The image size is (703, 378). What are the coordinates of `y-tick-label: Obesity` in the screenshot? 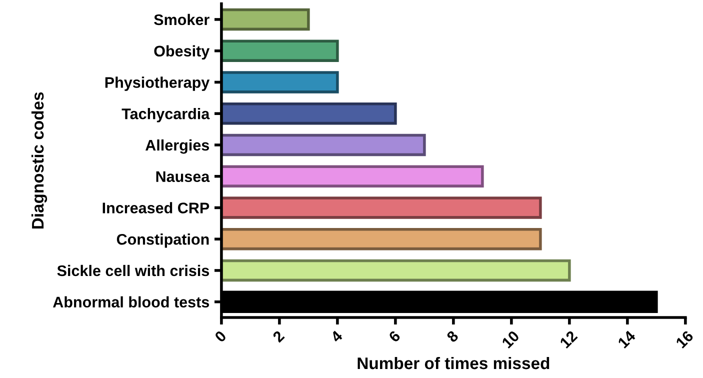 It's located at (182, 52).